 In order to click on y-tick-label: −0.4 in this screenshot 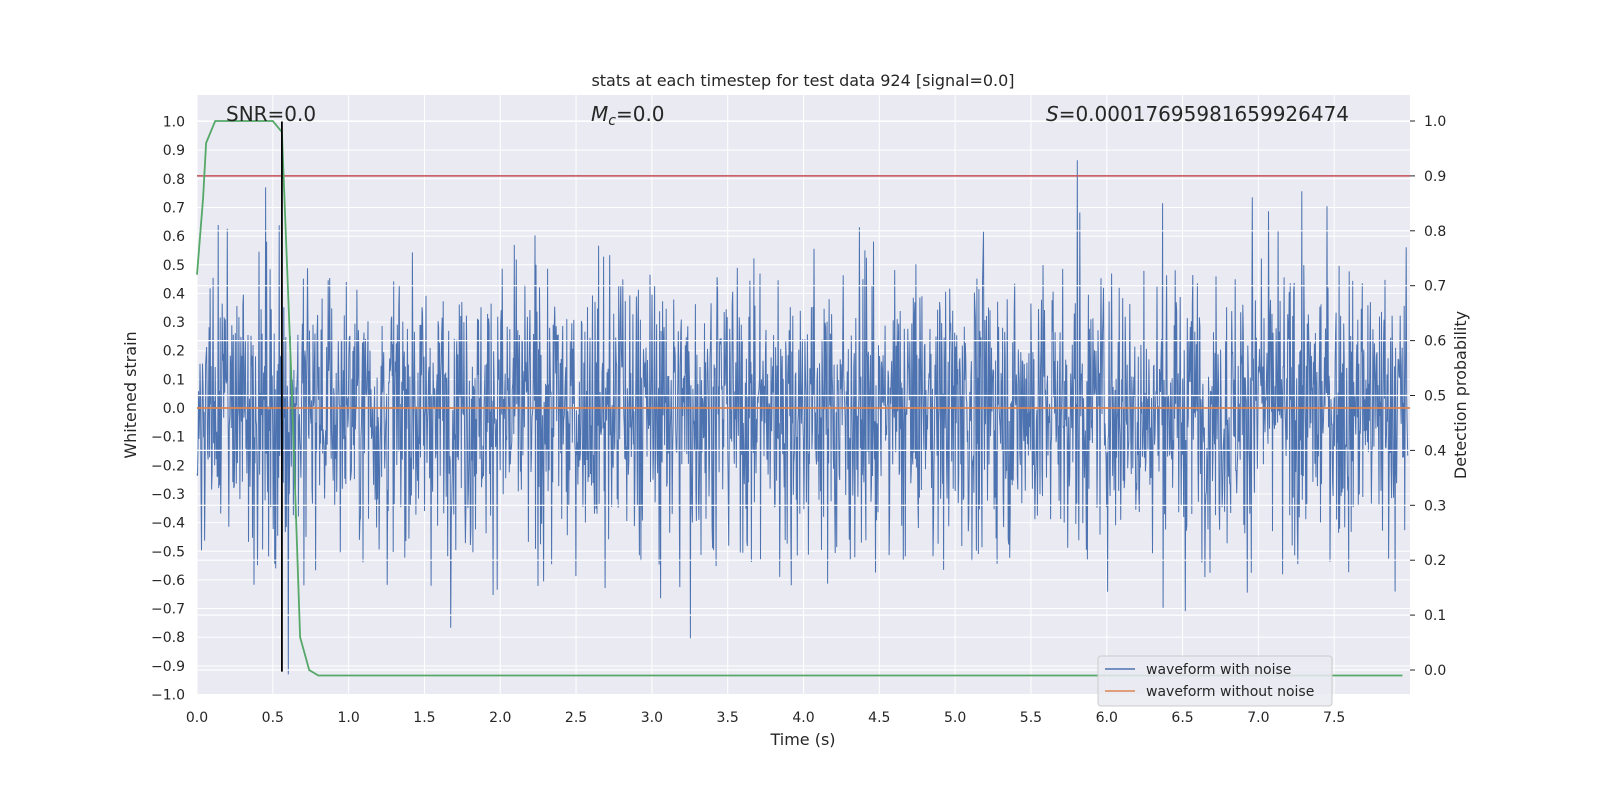, I will do `click(168, 524)`.